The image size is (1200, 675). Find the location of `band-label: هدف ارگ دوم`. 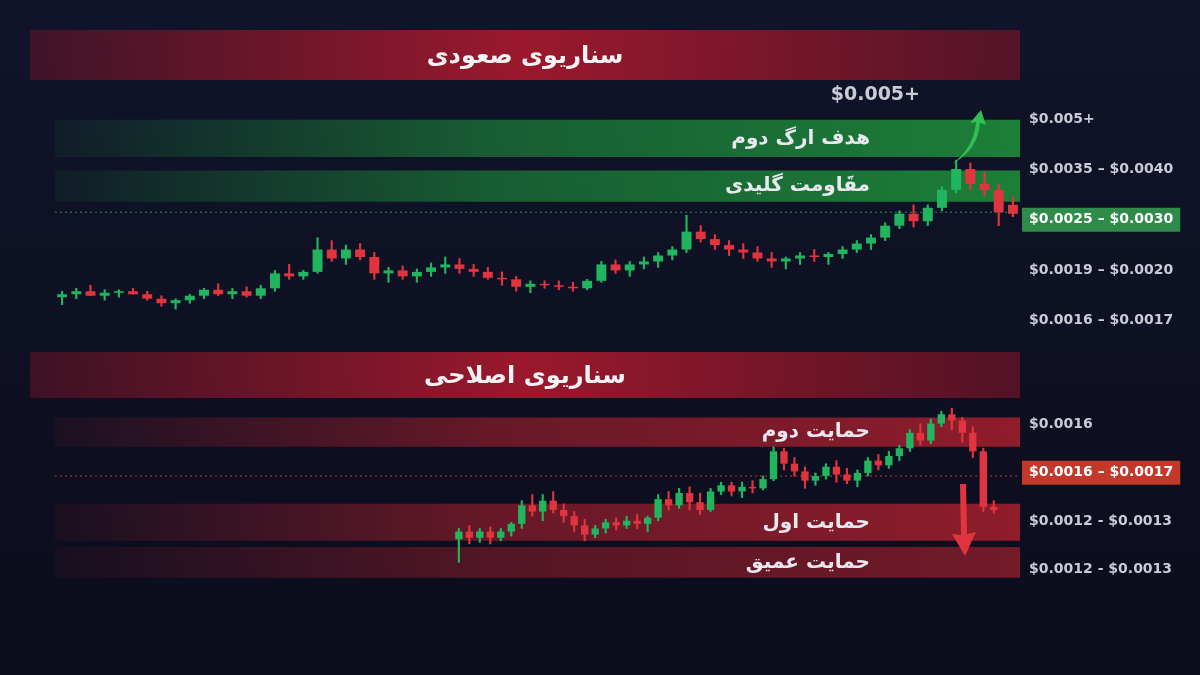

band-label: هدف ارگ دوم is located at coordinates (800, 136).